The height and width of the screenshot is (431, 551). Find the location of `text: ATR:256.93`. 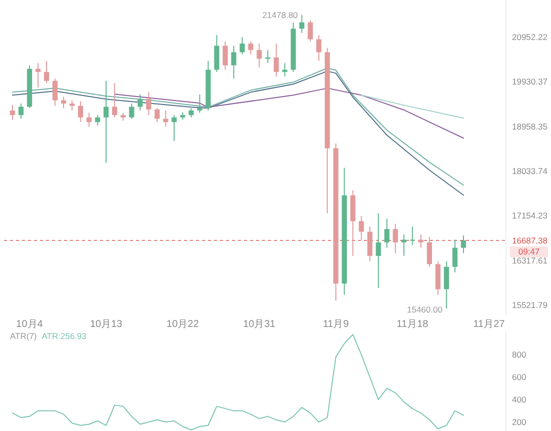

text: ATR:256.93 is located at coordinates (64, 336).